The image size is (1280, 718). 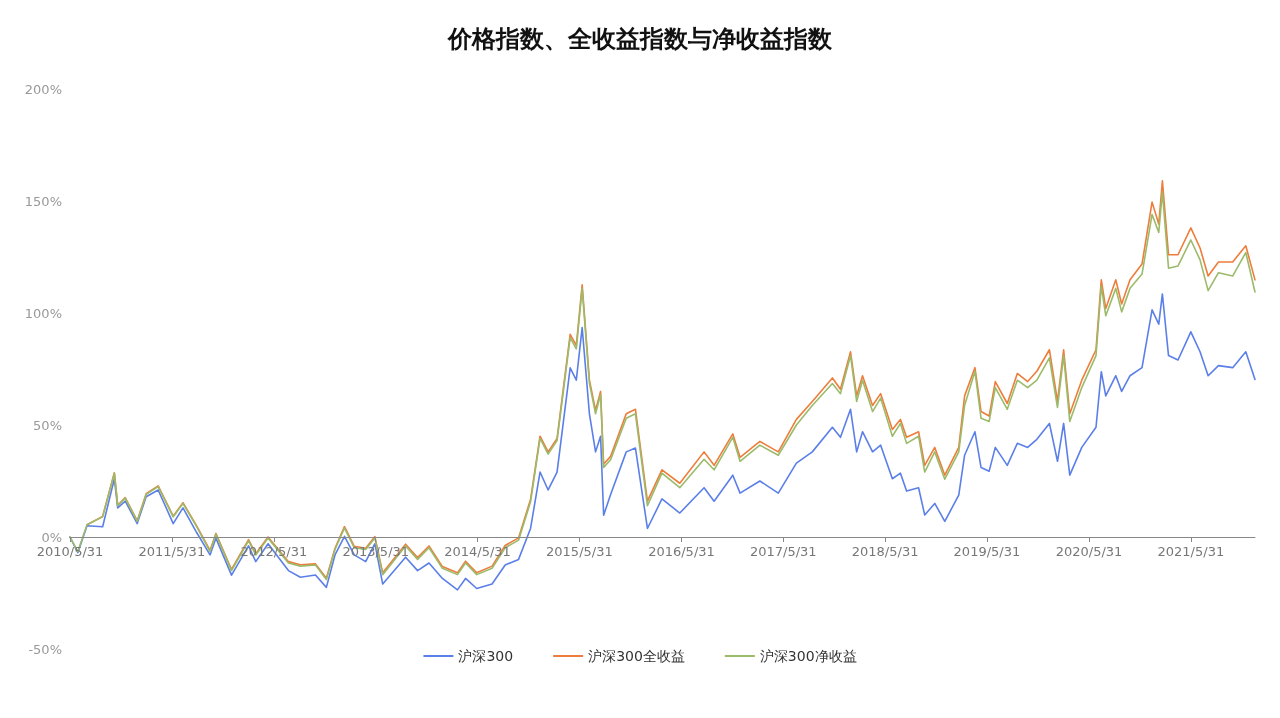 I want to click on legend-label: 沪深300全收益, so click(x=636, y=656).